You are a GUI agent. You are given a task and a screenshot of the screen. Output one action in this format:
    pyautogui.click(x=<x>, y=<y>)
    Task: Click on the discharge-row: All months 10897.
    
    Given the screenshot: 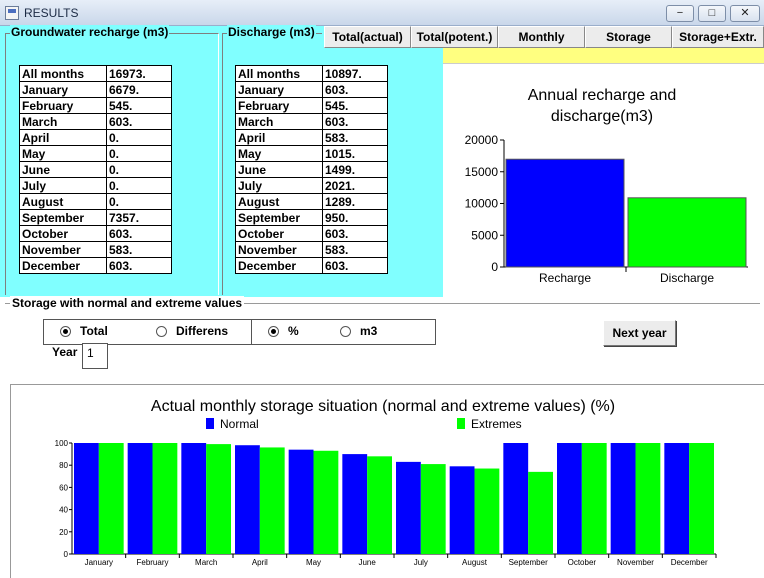 What is the action you would take?
    pyautogui.click(x=311, y=73)
    